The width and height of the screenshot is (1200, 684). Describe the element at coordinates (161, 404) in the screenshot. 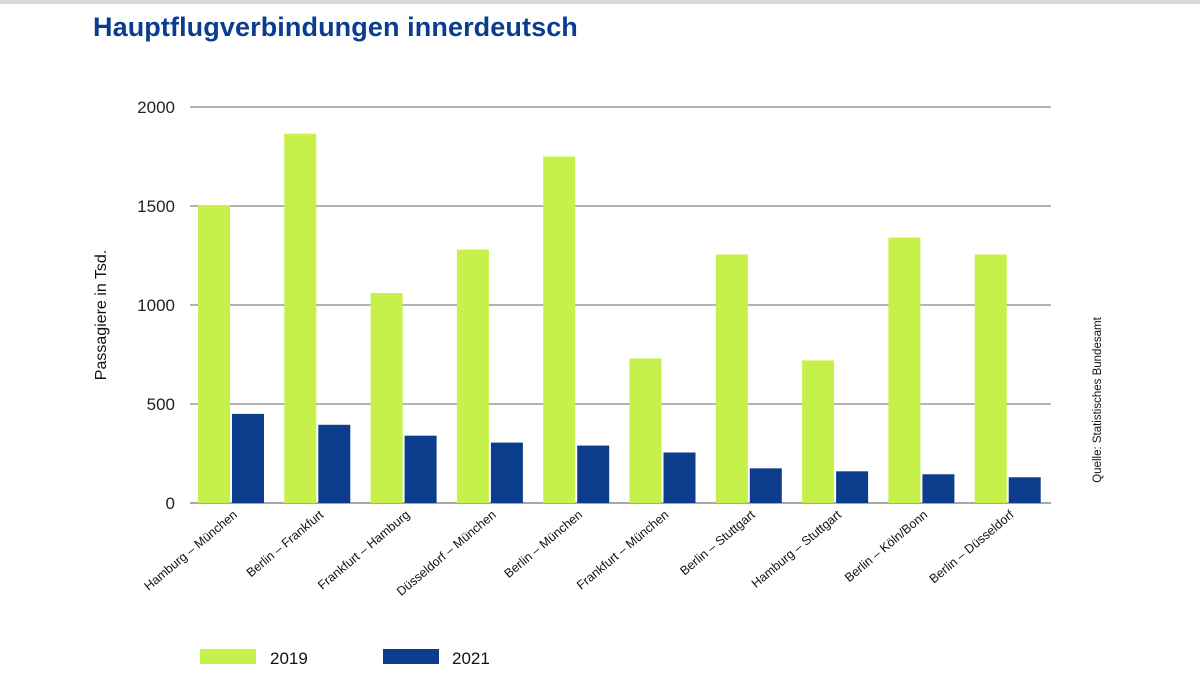

I see `y-tick-label-500: 500` at that location.